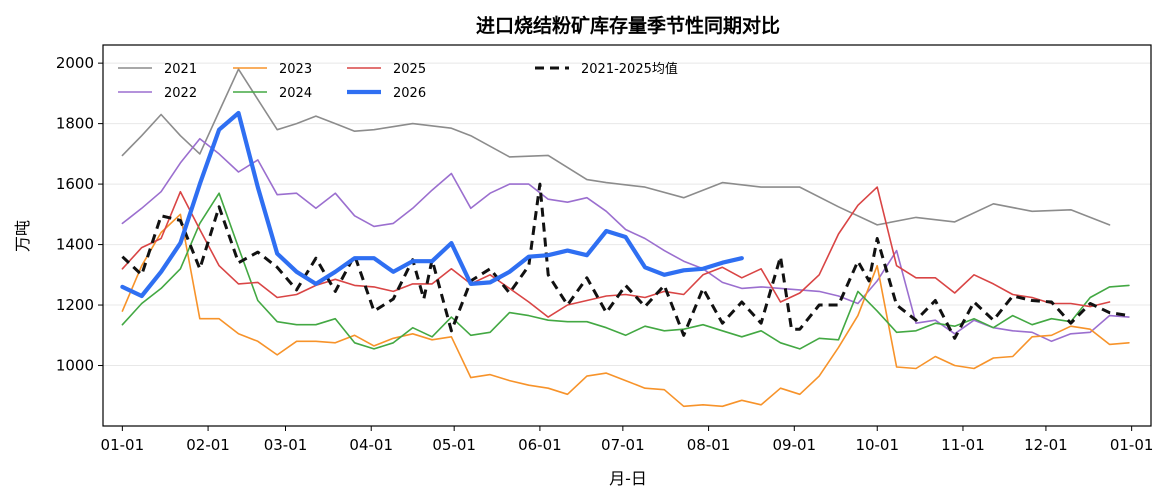  Describe the element at coordinates (877, 445) in the screenshot. I see `x-tick-label: 10-01` at that location.